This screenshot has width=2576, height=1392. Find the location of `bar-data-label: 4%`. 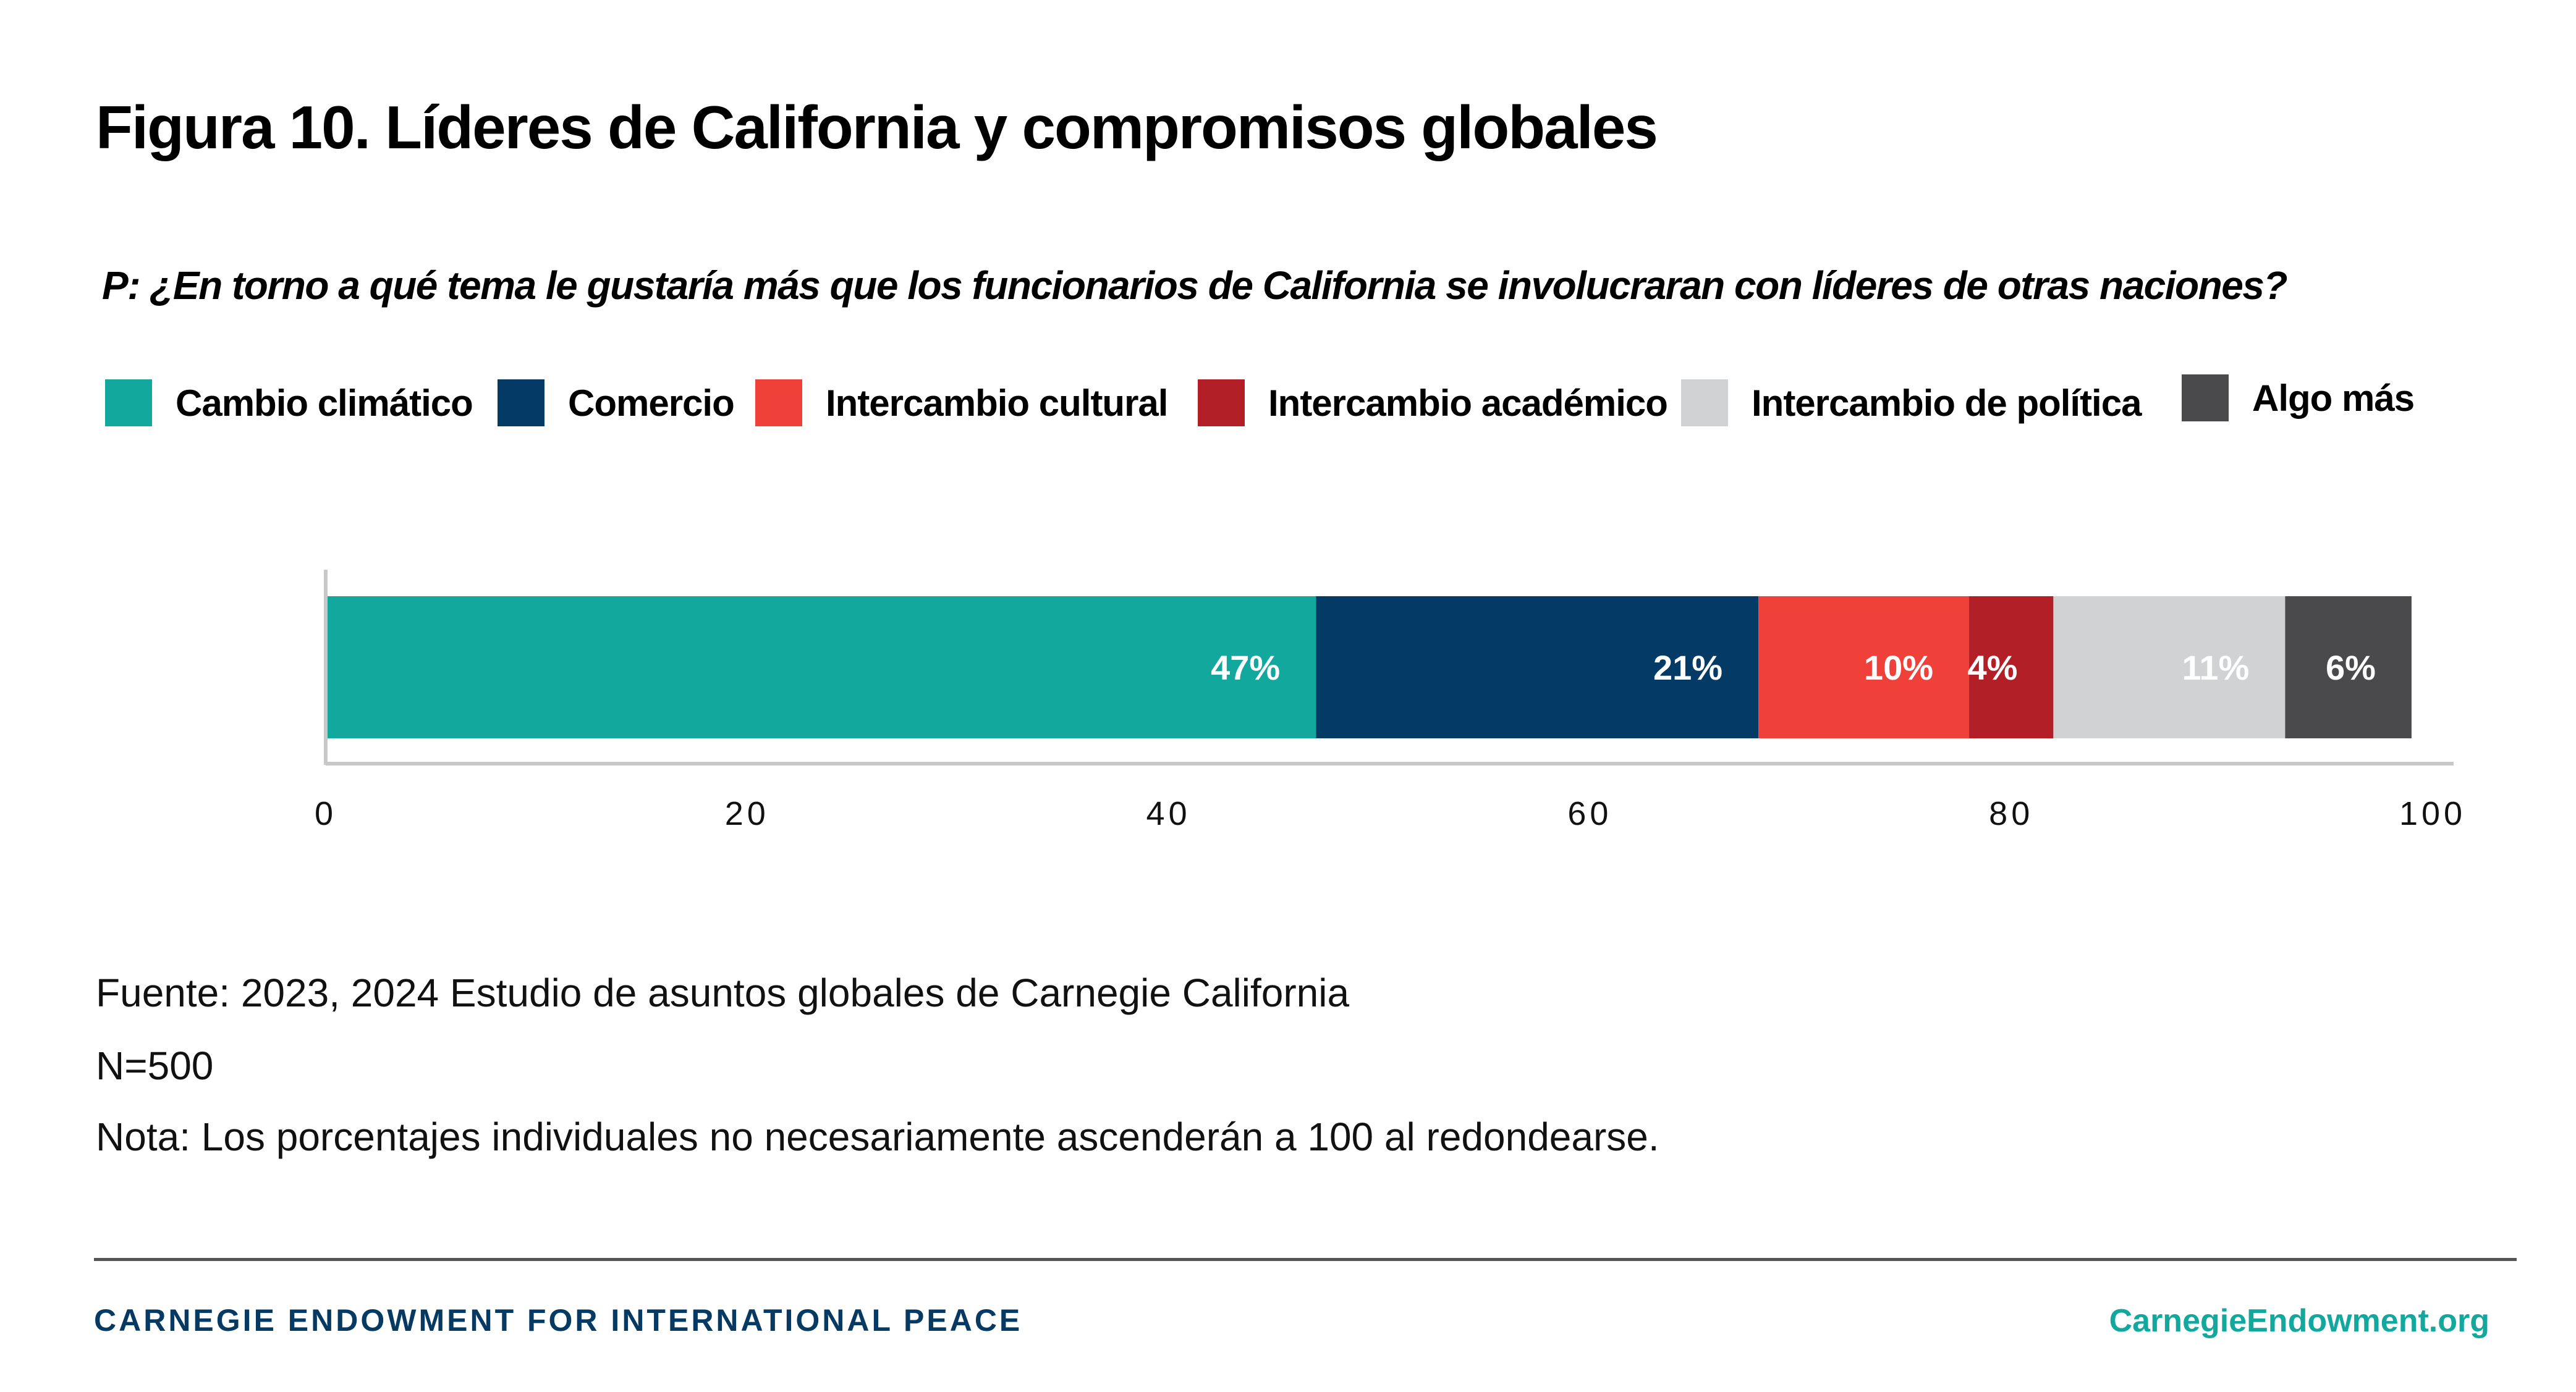

bar-data-label: 4% is located at coordinates (1992, 667).